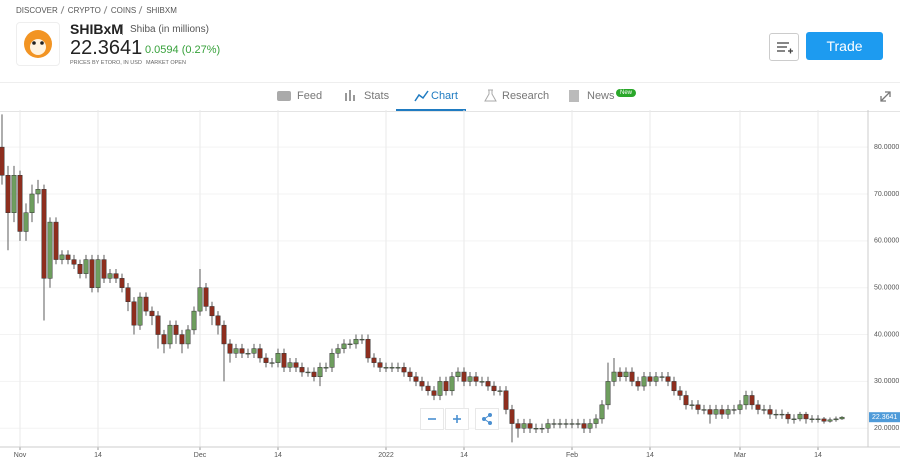 The width and height of the screenshot is (900, 465). Describe the element at coordinates (526, 96) in the screenshot. I see `tab: Research` at that location.